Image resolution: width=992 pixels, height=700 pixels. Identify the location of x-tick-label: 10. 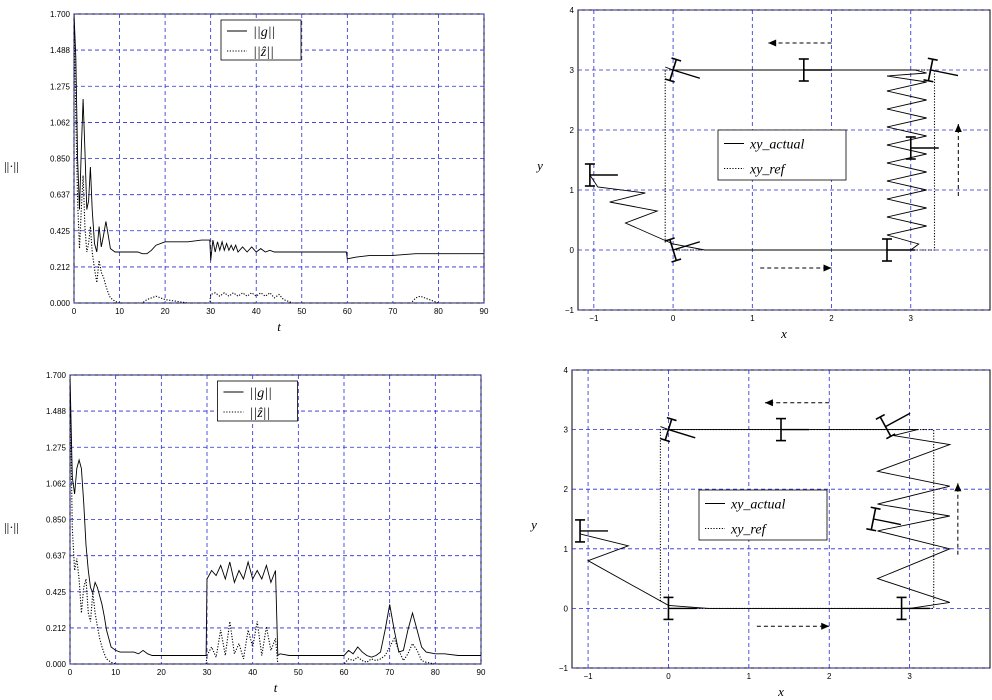
(119, 311).